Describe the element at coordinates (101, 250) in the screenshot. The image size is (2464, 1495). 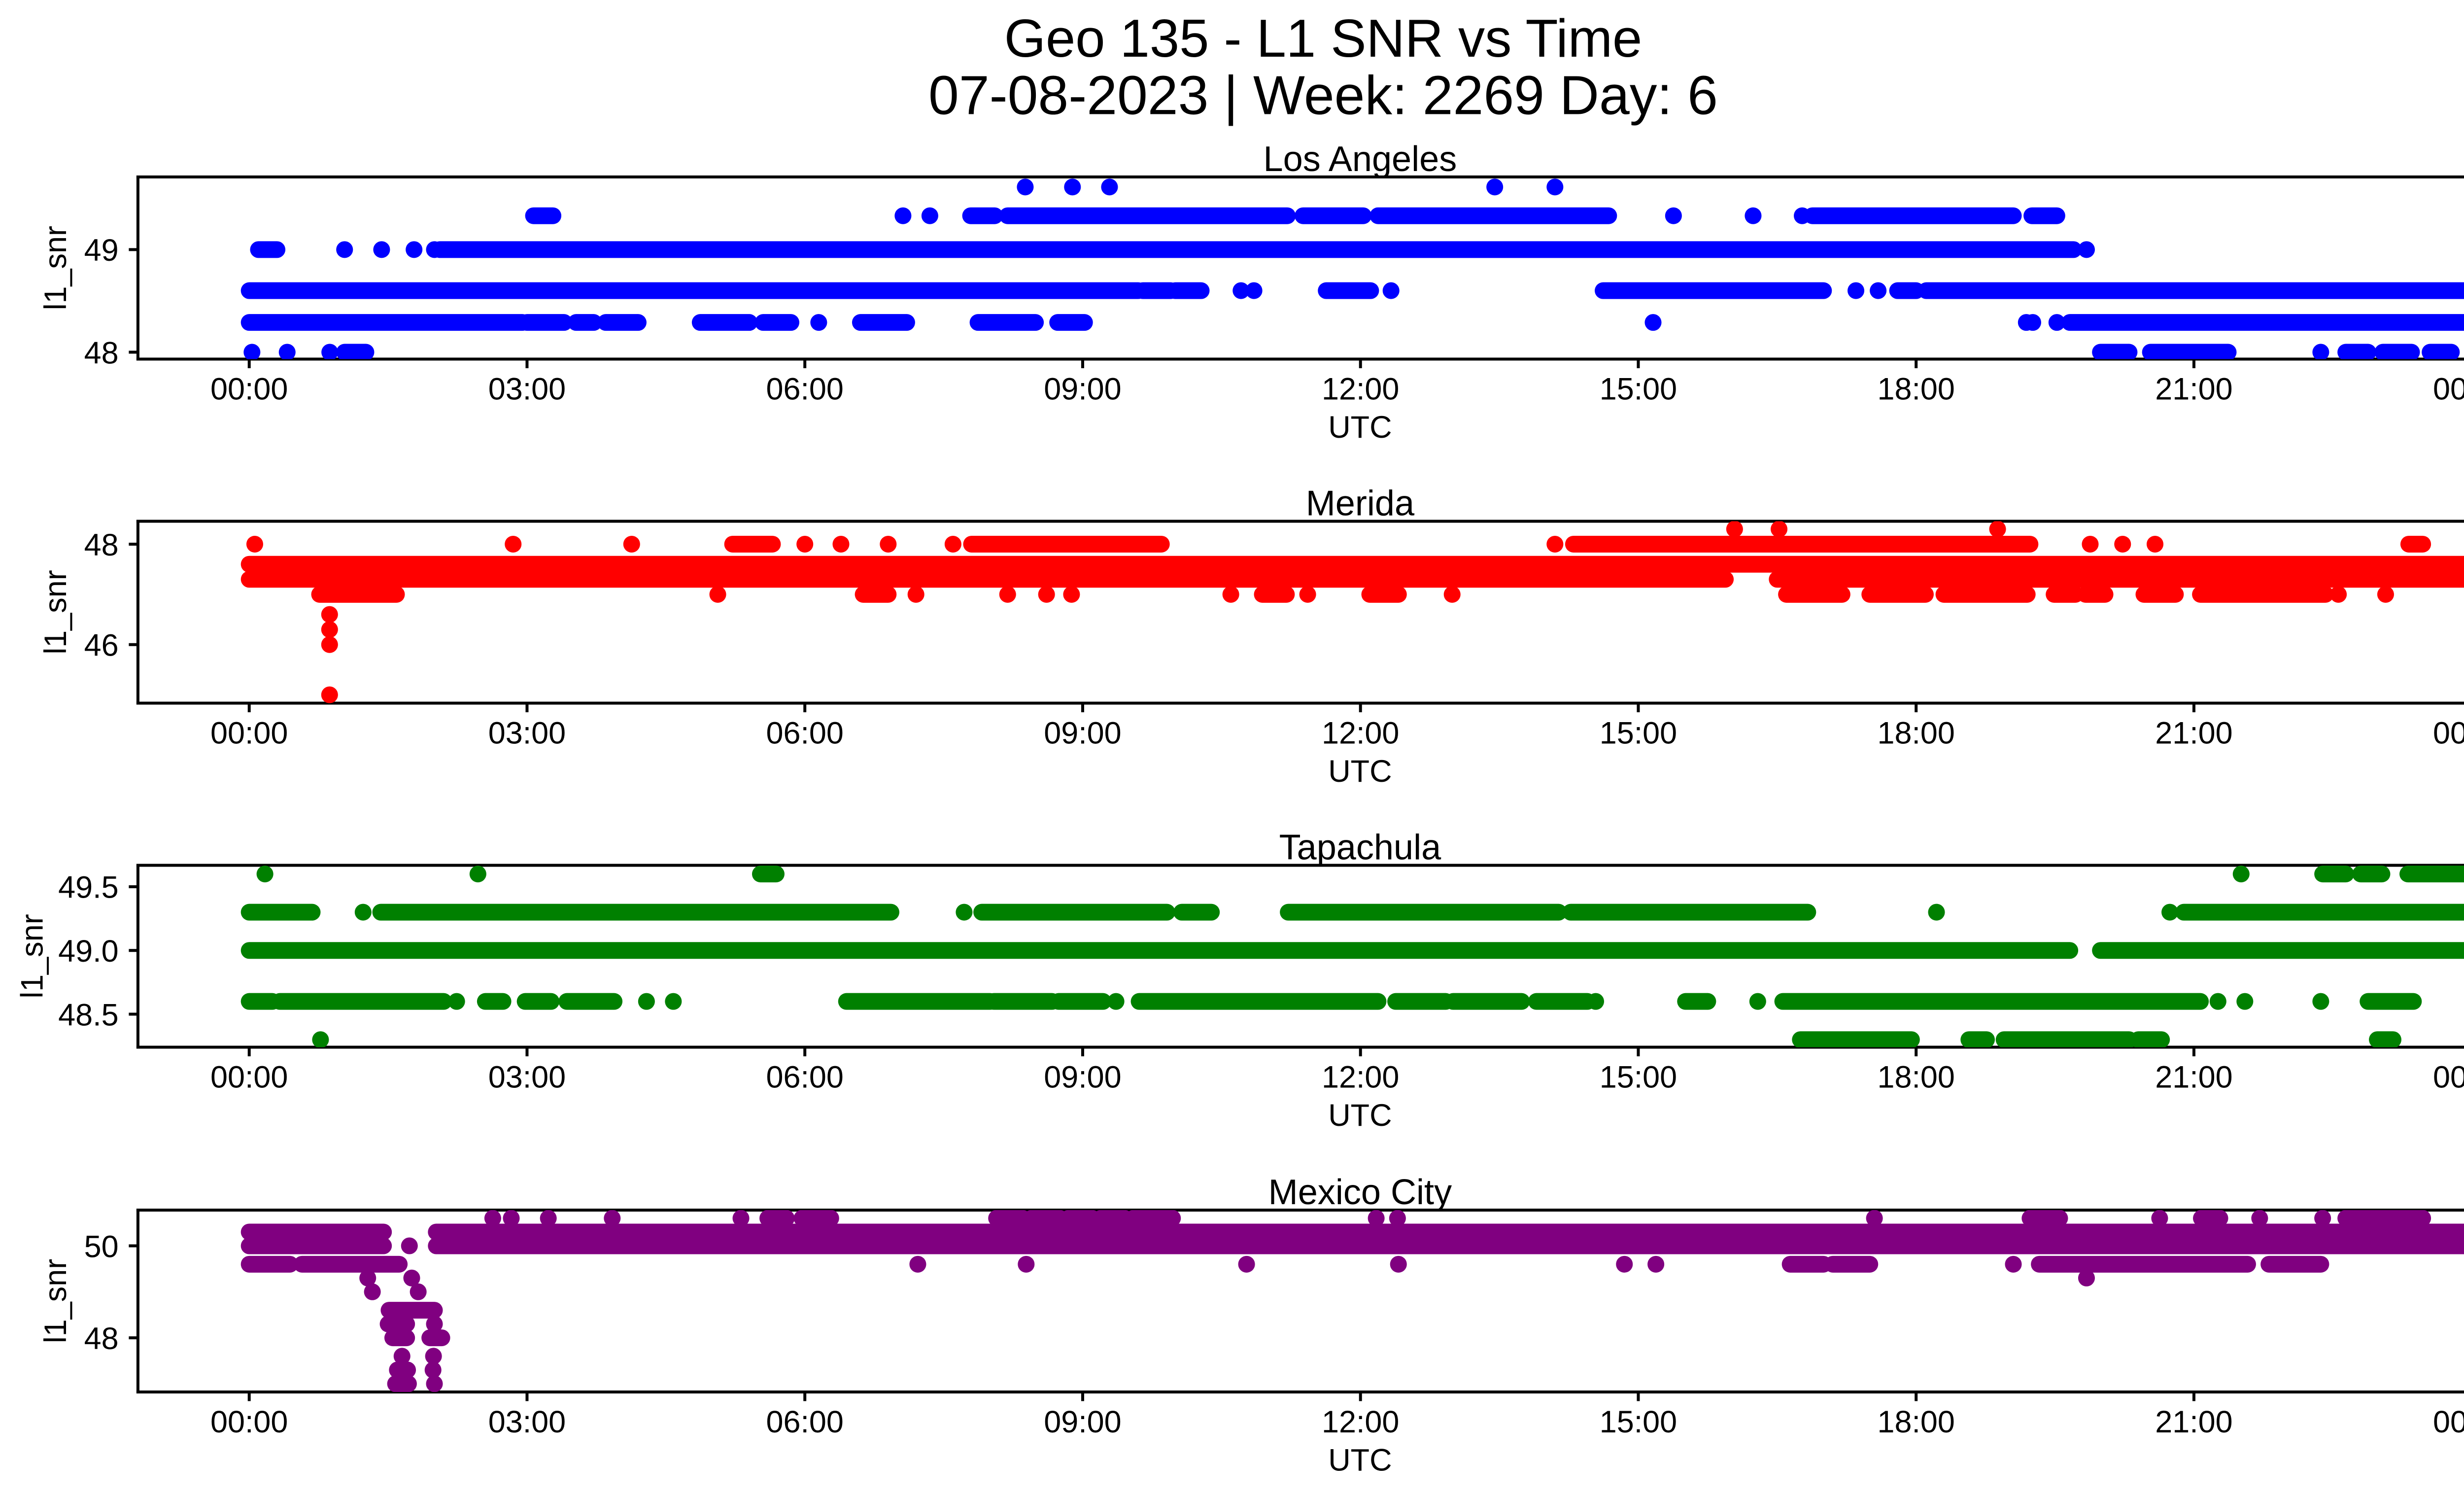
I see `svg-text: 49` at that location.